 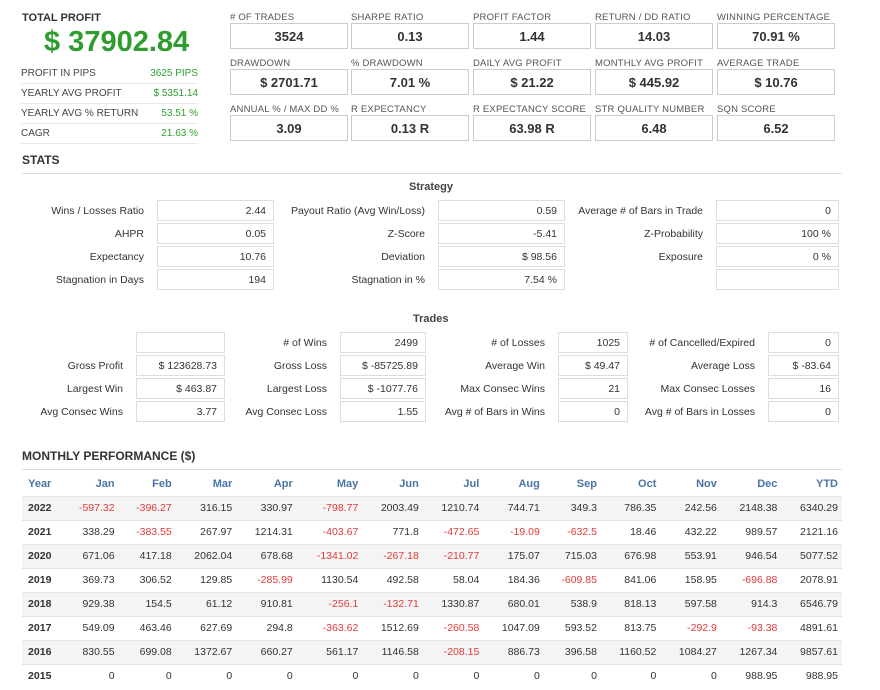 What do you see at coordinates (266, 555) in the screenshot?
I see `value-cell: 678.68` at bounding box center [266, 555].